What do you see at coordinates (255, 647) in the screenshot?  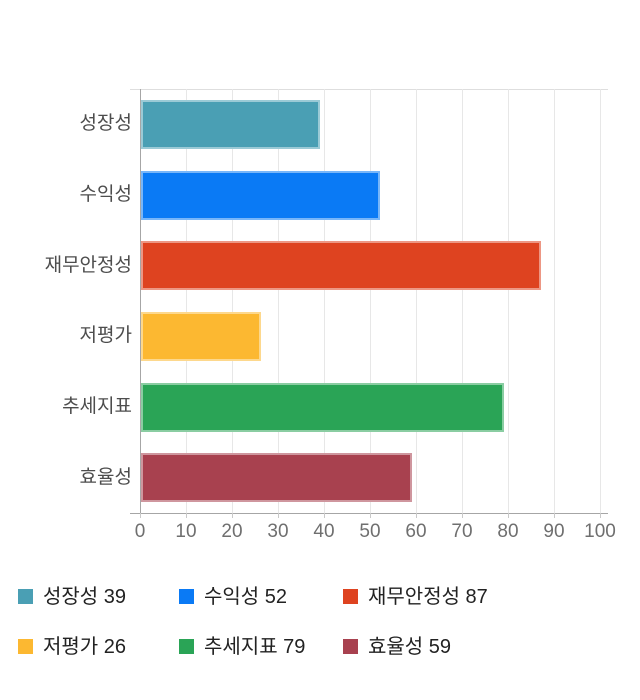 I see `legend-label: 추세지표 79` at bounding box center [255, 647].